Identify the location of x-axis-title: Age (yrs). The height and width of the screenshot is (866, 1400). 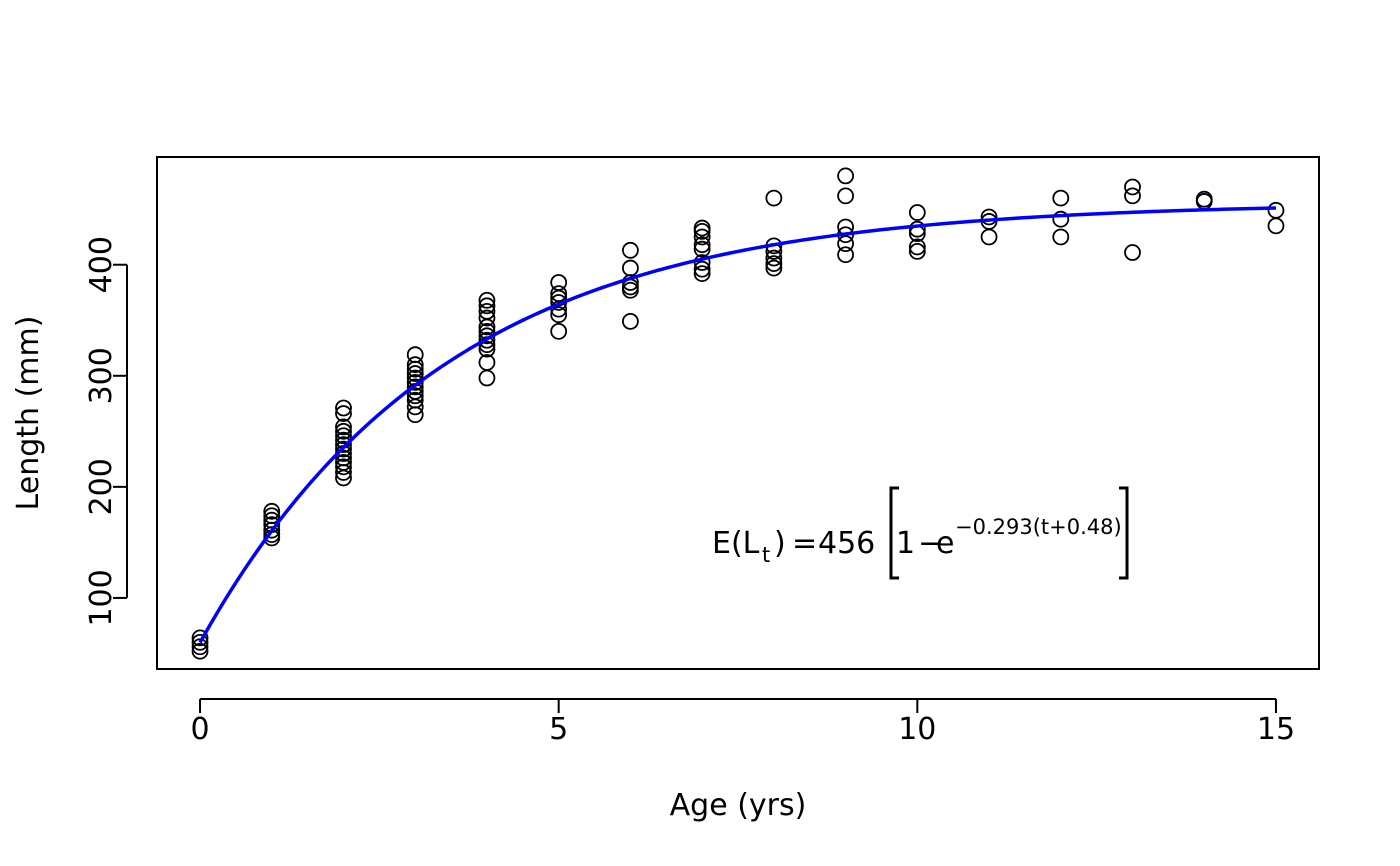
(738, 805).